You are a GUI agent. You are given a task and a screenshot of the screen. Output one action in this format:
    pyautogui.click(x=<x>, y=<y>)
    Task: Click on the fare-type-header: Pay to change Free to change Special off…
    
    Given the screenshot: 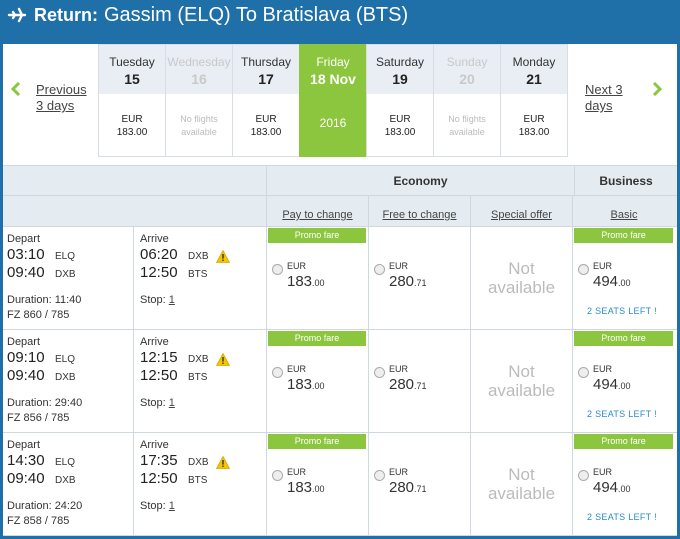 What is the action you would take?
    pyautogui.click(x=340, y=211)
    